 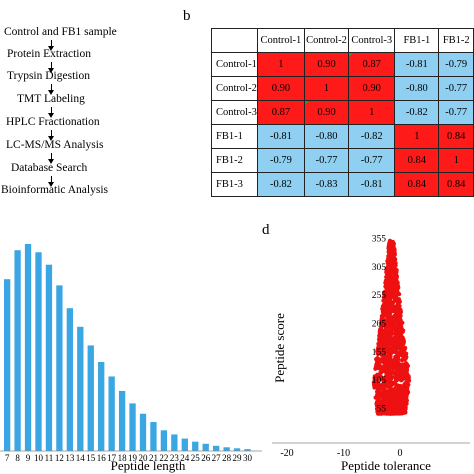 I want to click on workflow-step-digestion: Trypsin Digestion, so click(x=48, y=76).